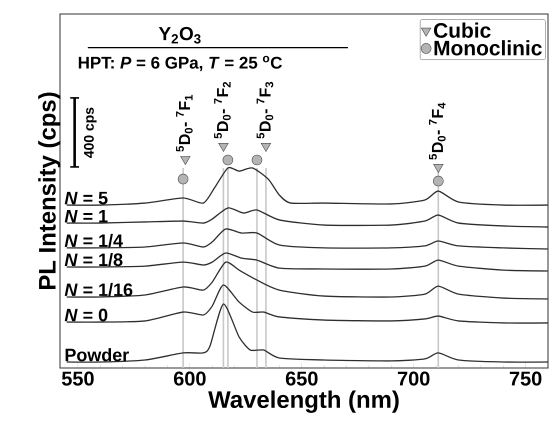 This screenshot has width=552, height=437. Describe the element at coordinates (49, 191) in the screenshot. I see `y-axis-title: PL Intensity (cps)` at that location.